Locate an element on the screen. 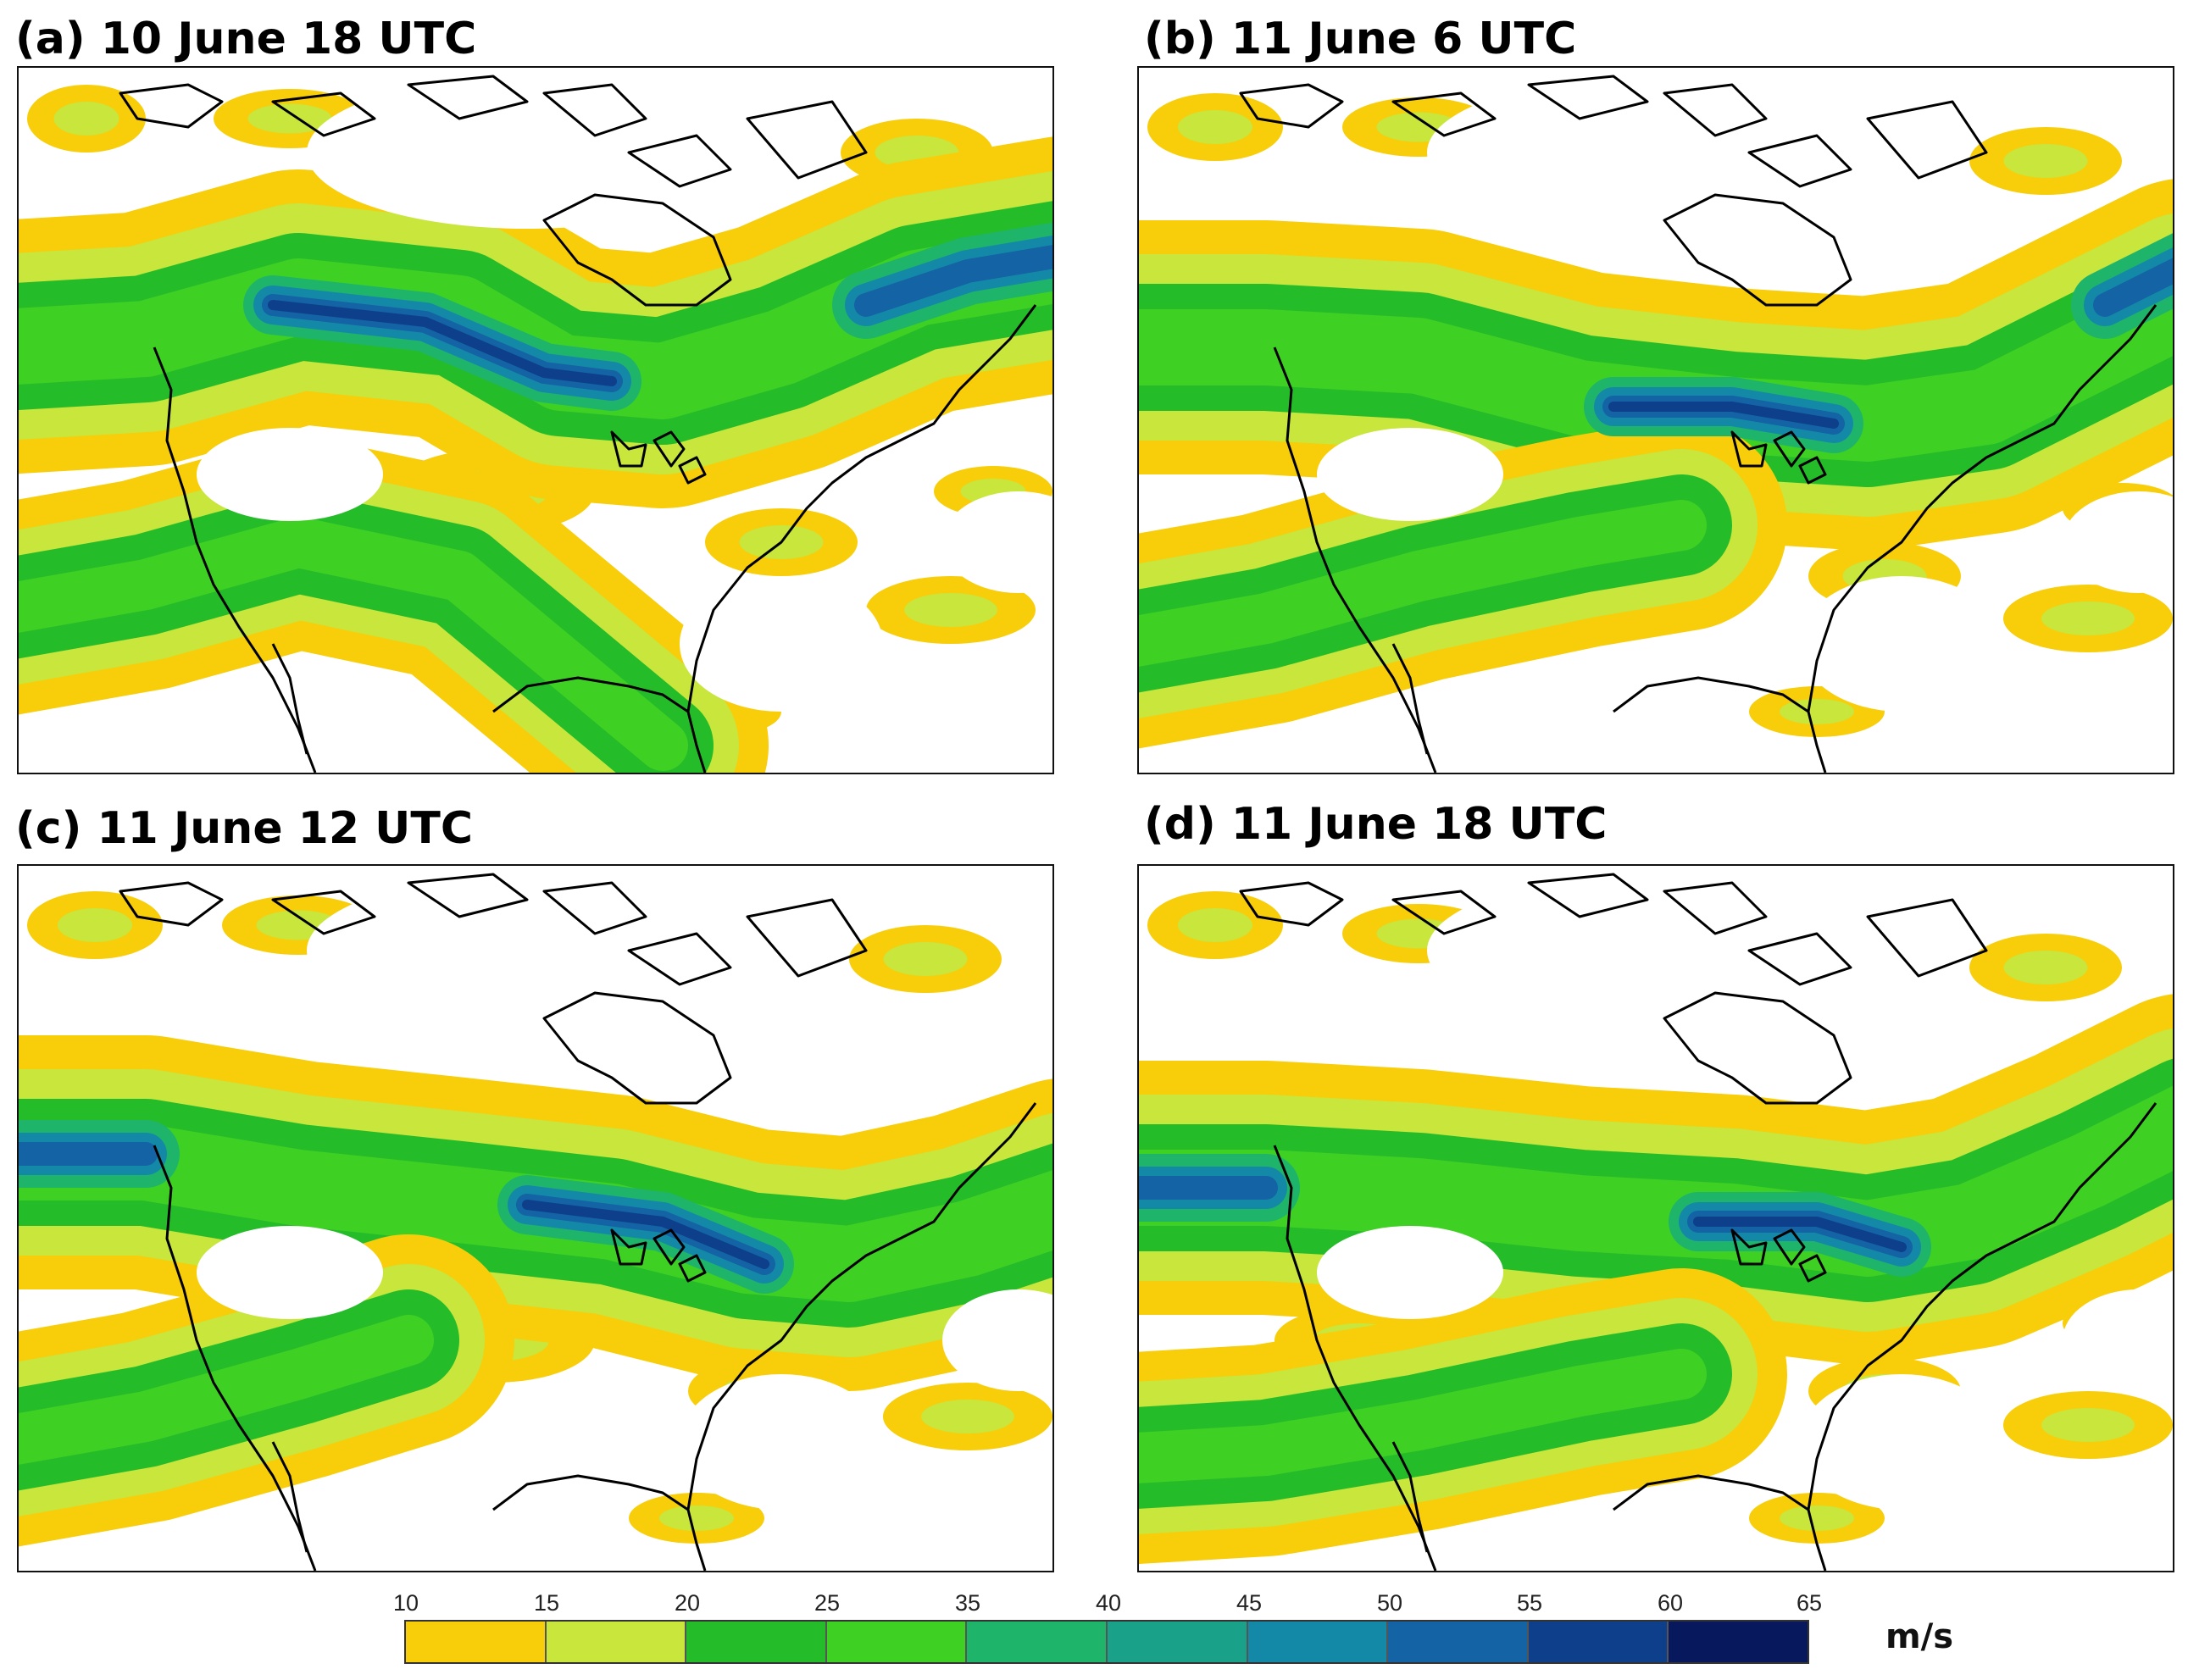 The image size is (2188, 1680). colorbar-tick: 35 is located at coordinates (968, 1603).